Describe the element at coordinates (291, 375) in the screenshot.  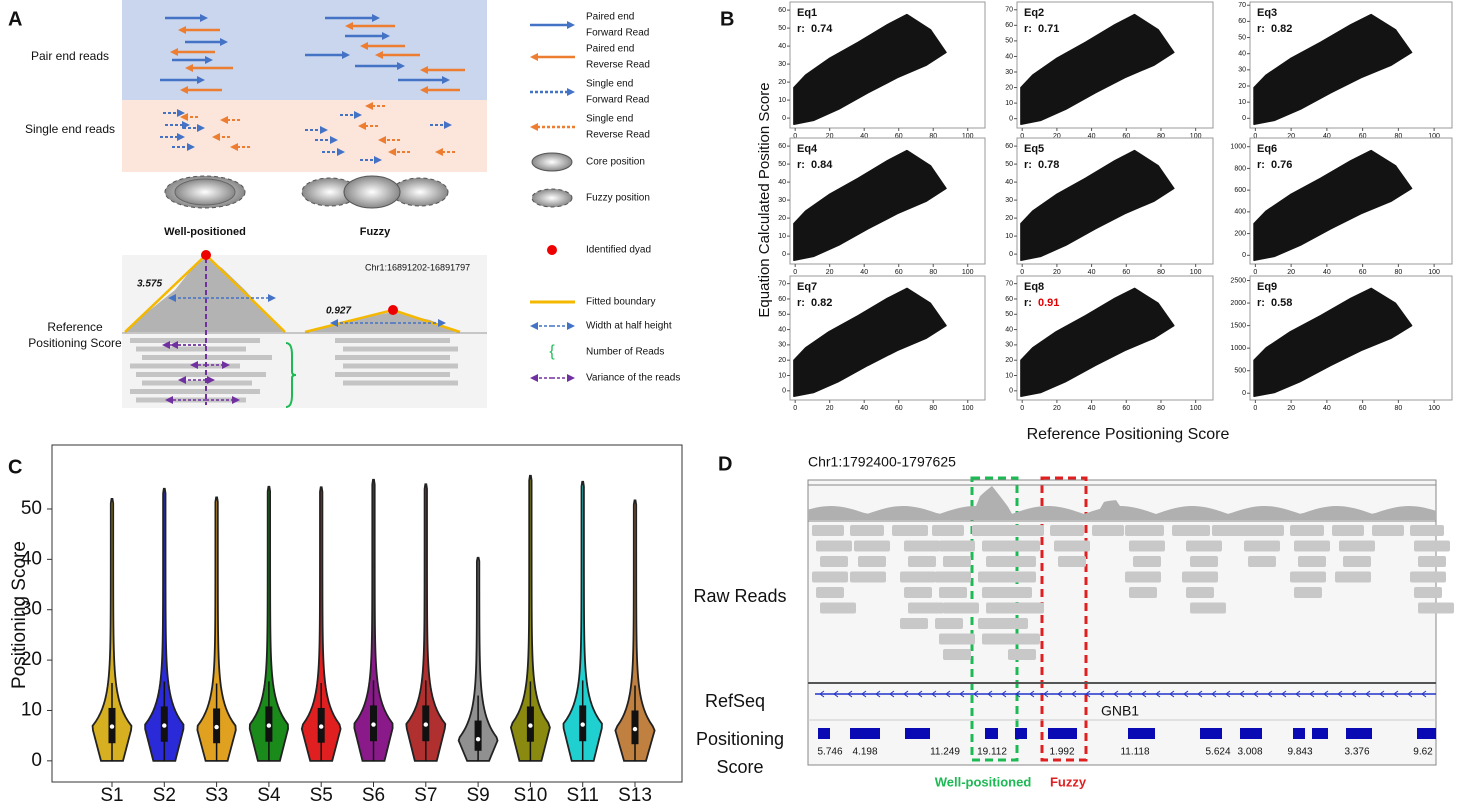
I see `bracket` at that location.